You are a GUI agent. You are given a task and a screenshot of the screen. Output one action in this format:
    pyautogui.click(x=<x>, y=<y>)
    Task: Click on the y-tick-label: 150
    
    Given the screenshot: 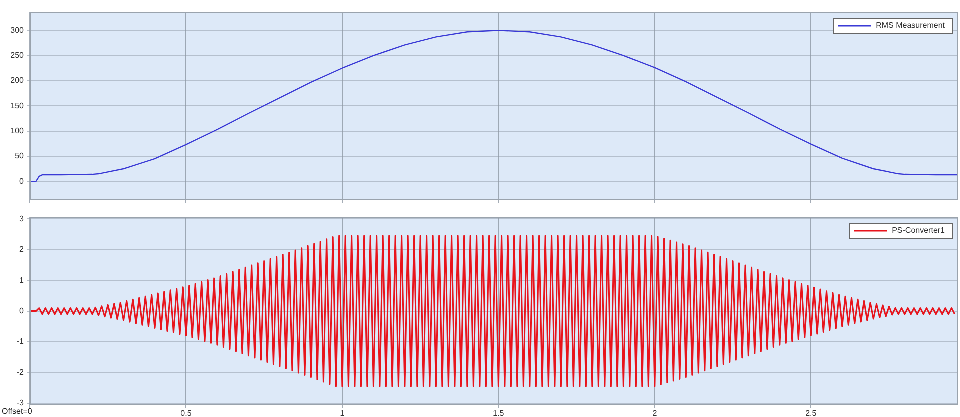 What is the action you would take?
    pyautogui.click(x=17, y=105)
    